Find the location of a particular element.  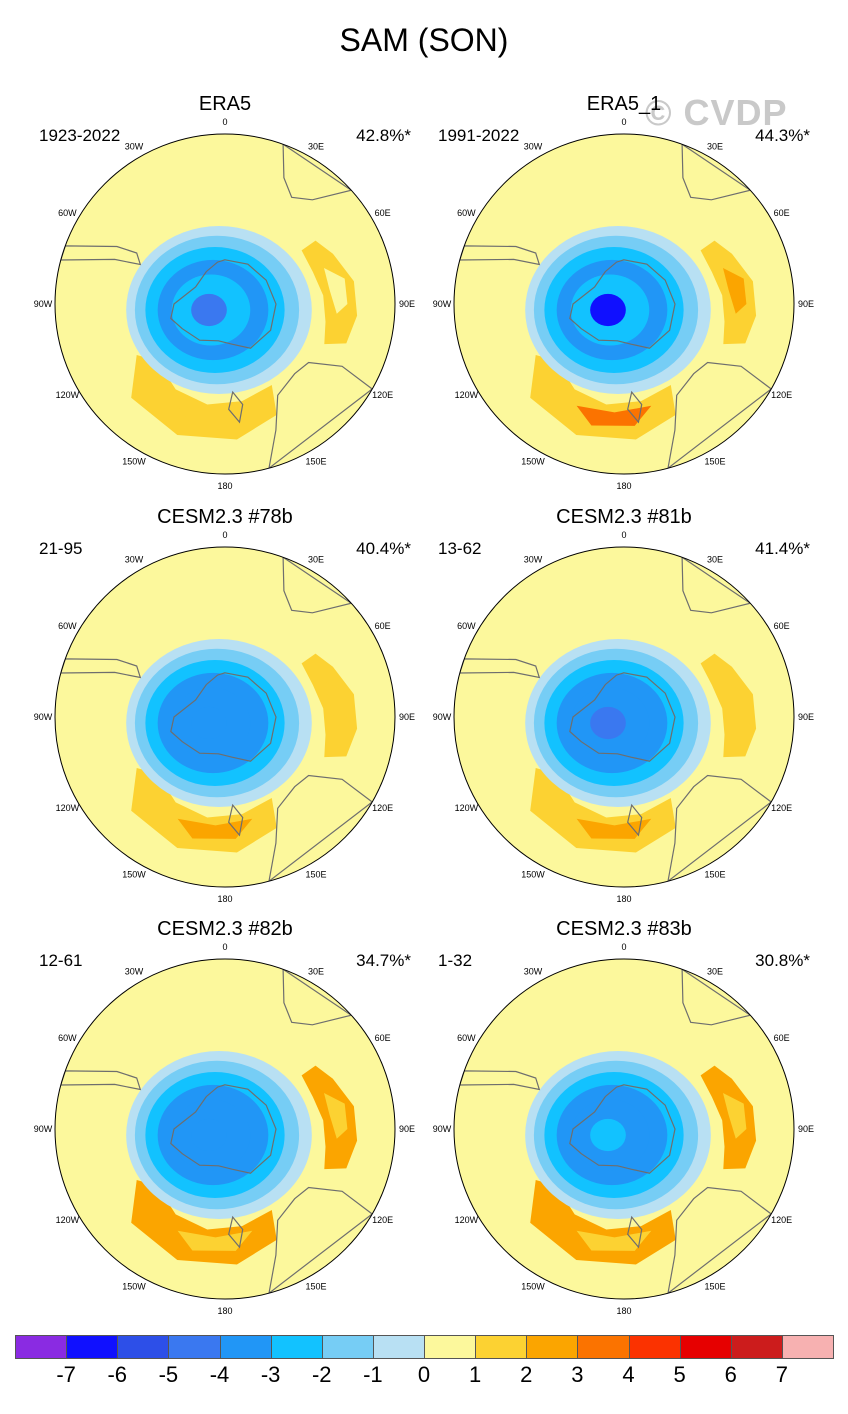

colorbar-tick-label: -6 is located at coordinates (117, 1374).